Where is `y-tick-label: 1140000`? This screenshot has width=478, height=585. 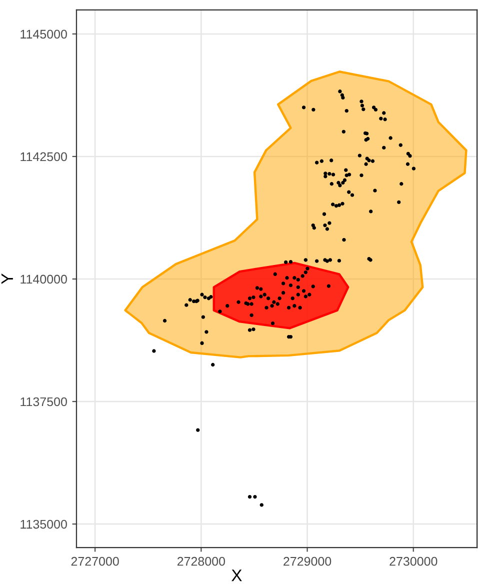
y-tick-label: 1140000 is located at coordinates (43, 279).